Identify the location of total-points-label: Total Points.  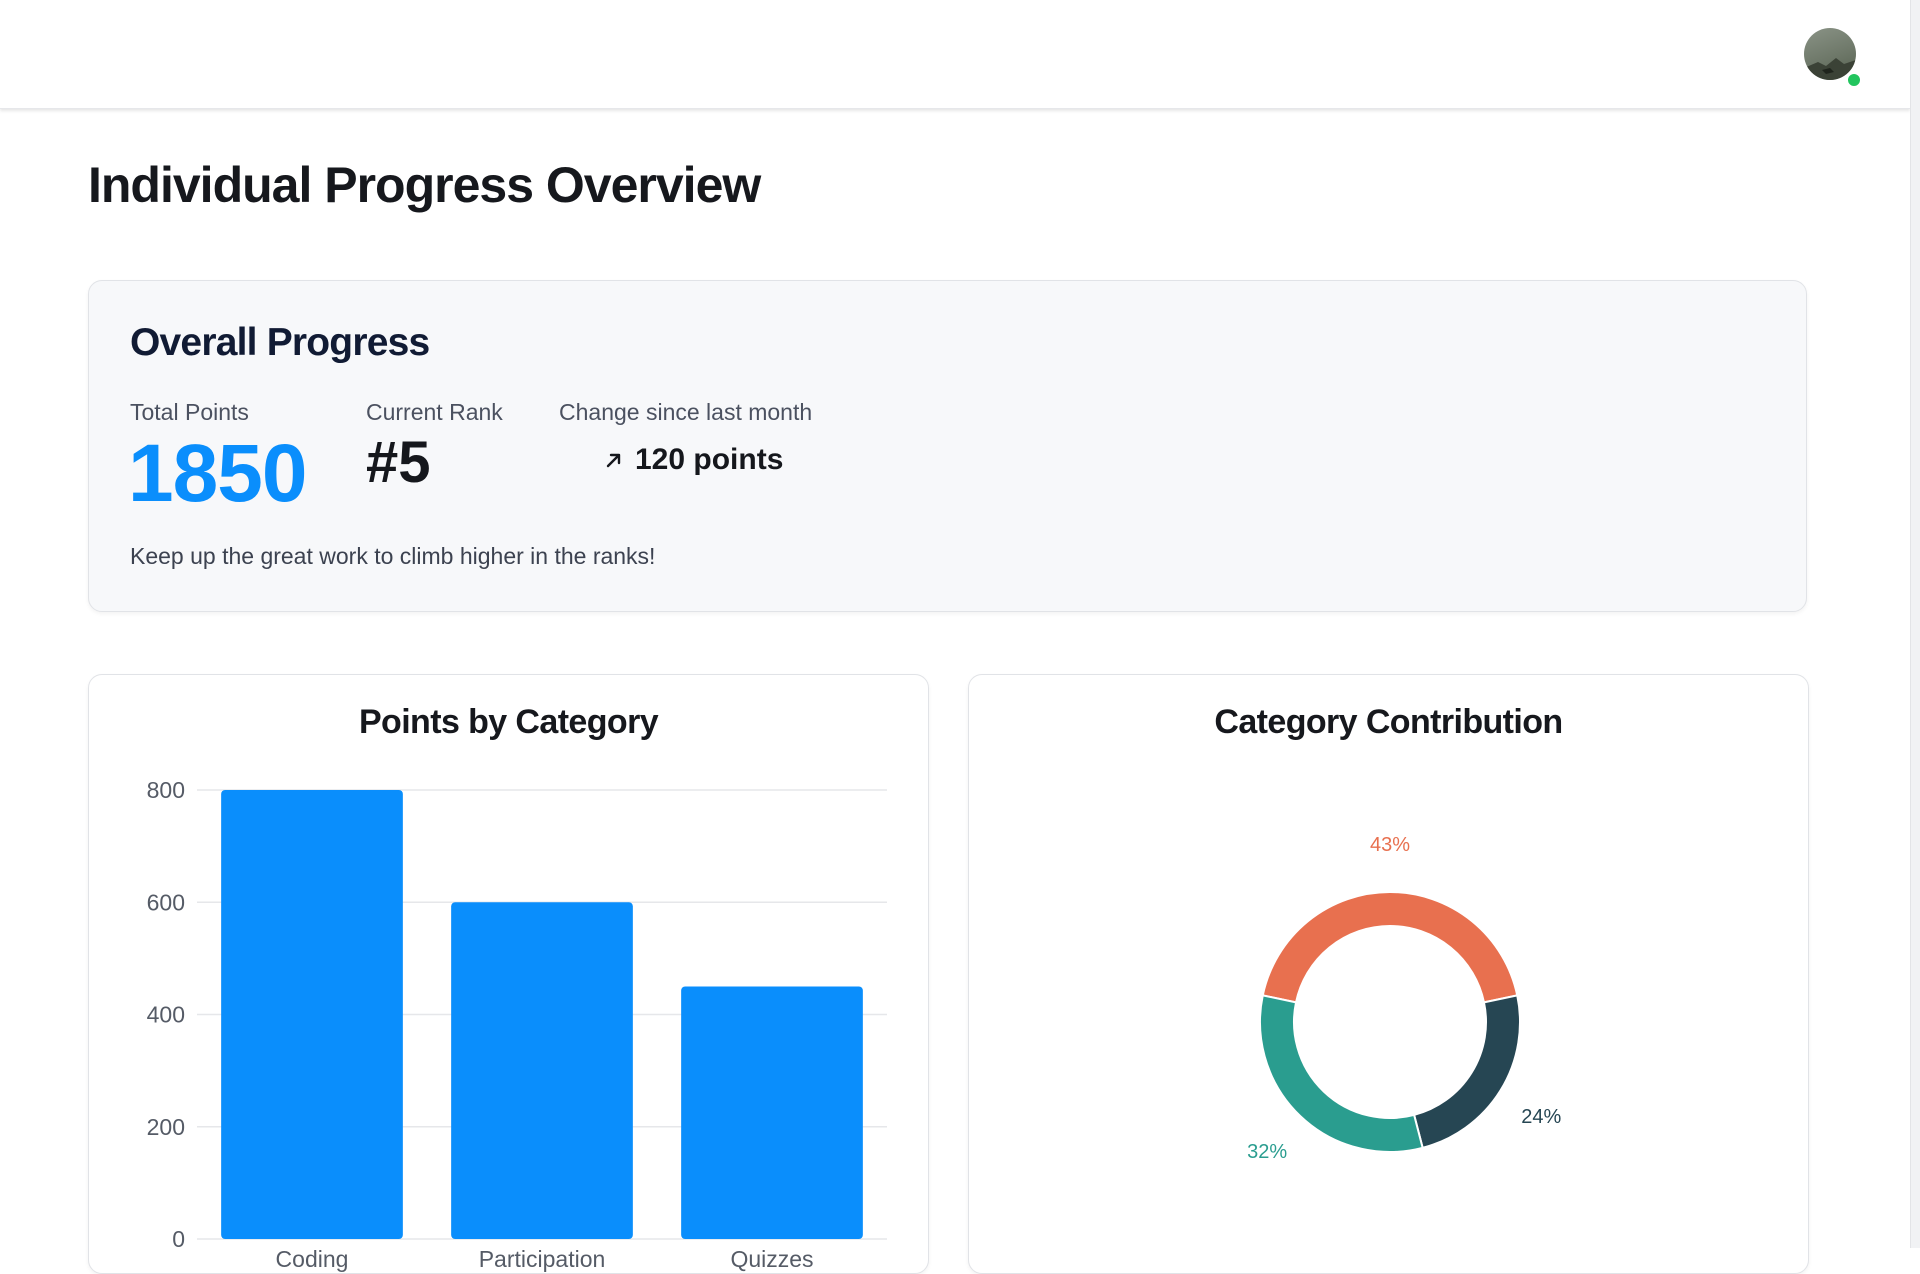
(189, 412).